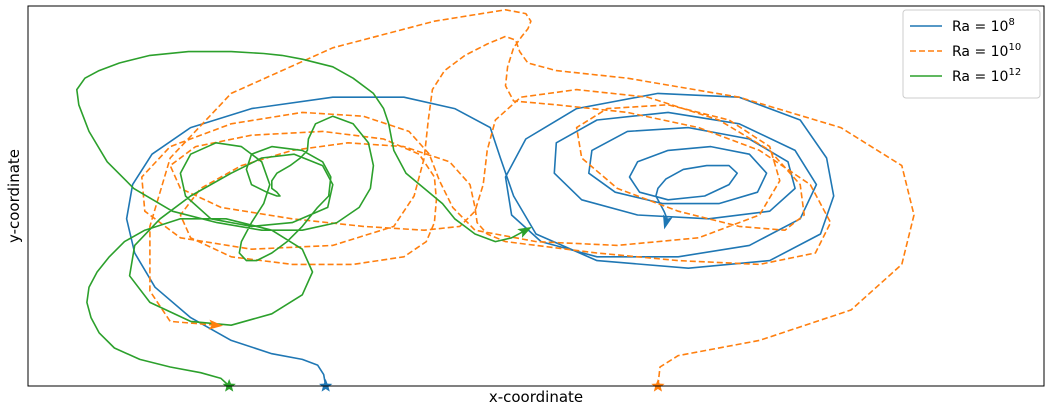 This screenshot has width=1047, height=406. I want to click on series-0-end-marker, so click(667, 222).